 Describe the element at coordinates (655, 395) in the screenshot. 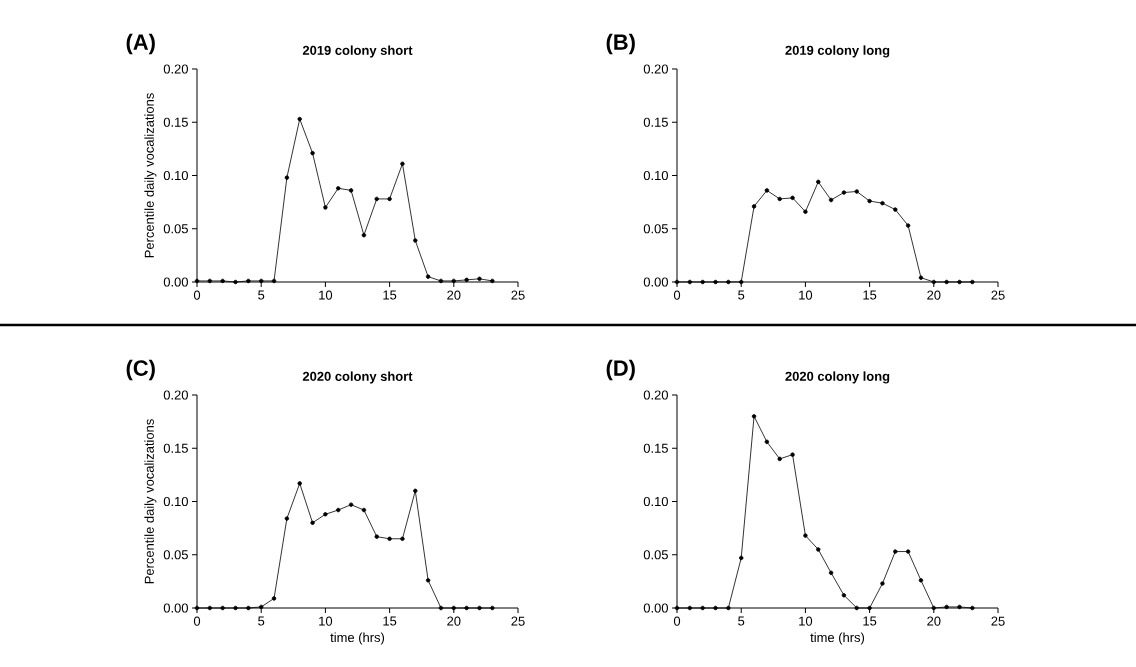

I see `y-tick-label: 0.20` at that location.